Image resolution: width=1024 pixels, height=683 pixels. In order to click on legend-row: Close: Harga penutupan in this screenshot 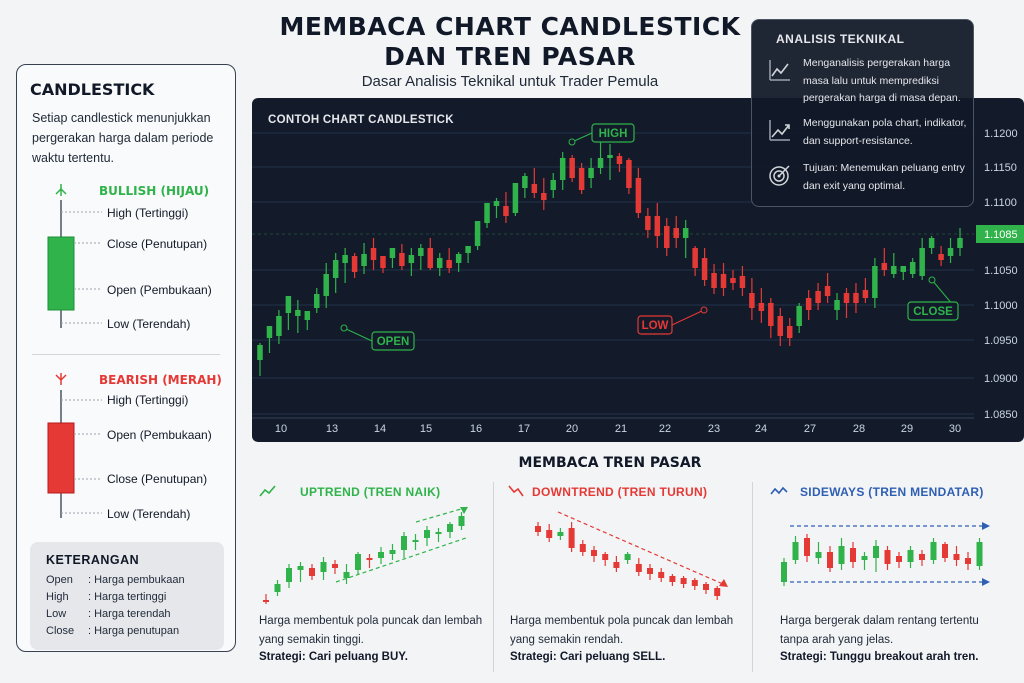, I will do `click(113, 631)`.